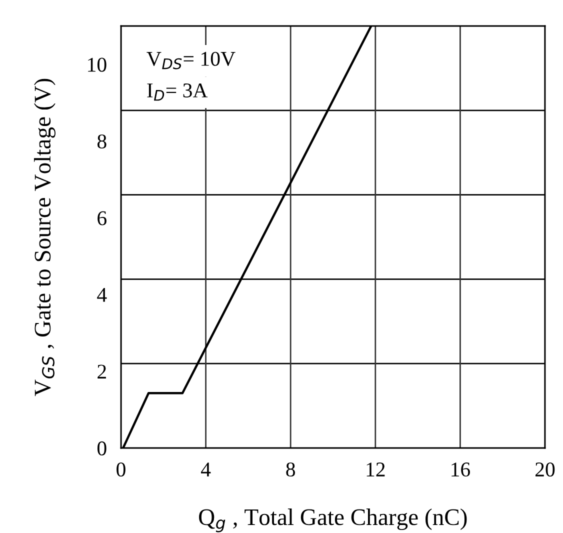  I want to click on x-tick-label: 20, so click(545, 469).